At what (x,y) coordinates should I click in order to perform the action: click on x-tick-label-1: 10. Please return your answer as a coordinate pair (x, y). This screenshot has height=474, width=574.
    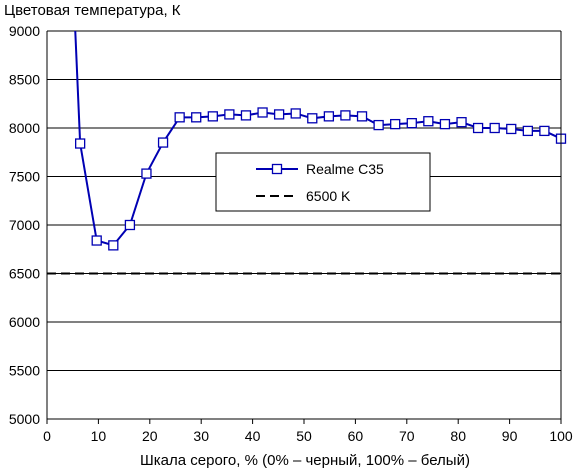
    Looking at the image, I should click on (99, 436).